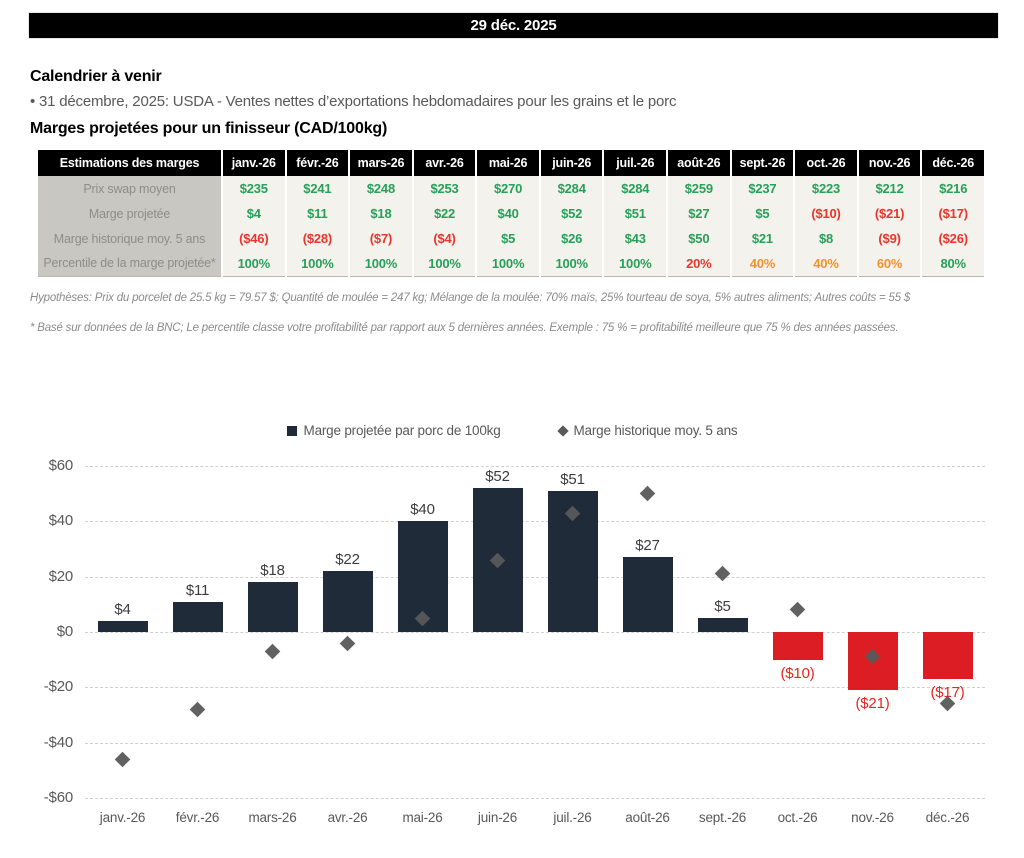 This screenshot has height=858, width=1024. I want to click on bar-value-label: $40, so click(422, 510).